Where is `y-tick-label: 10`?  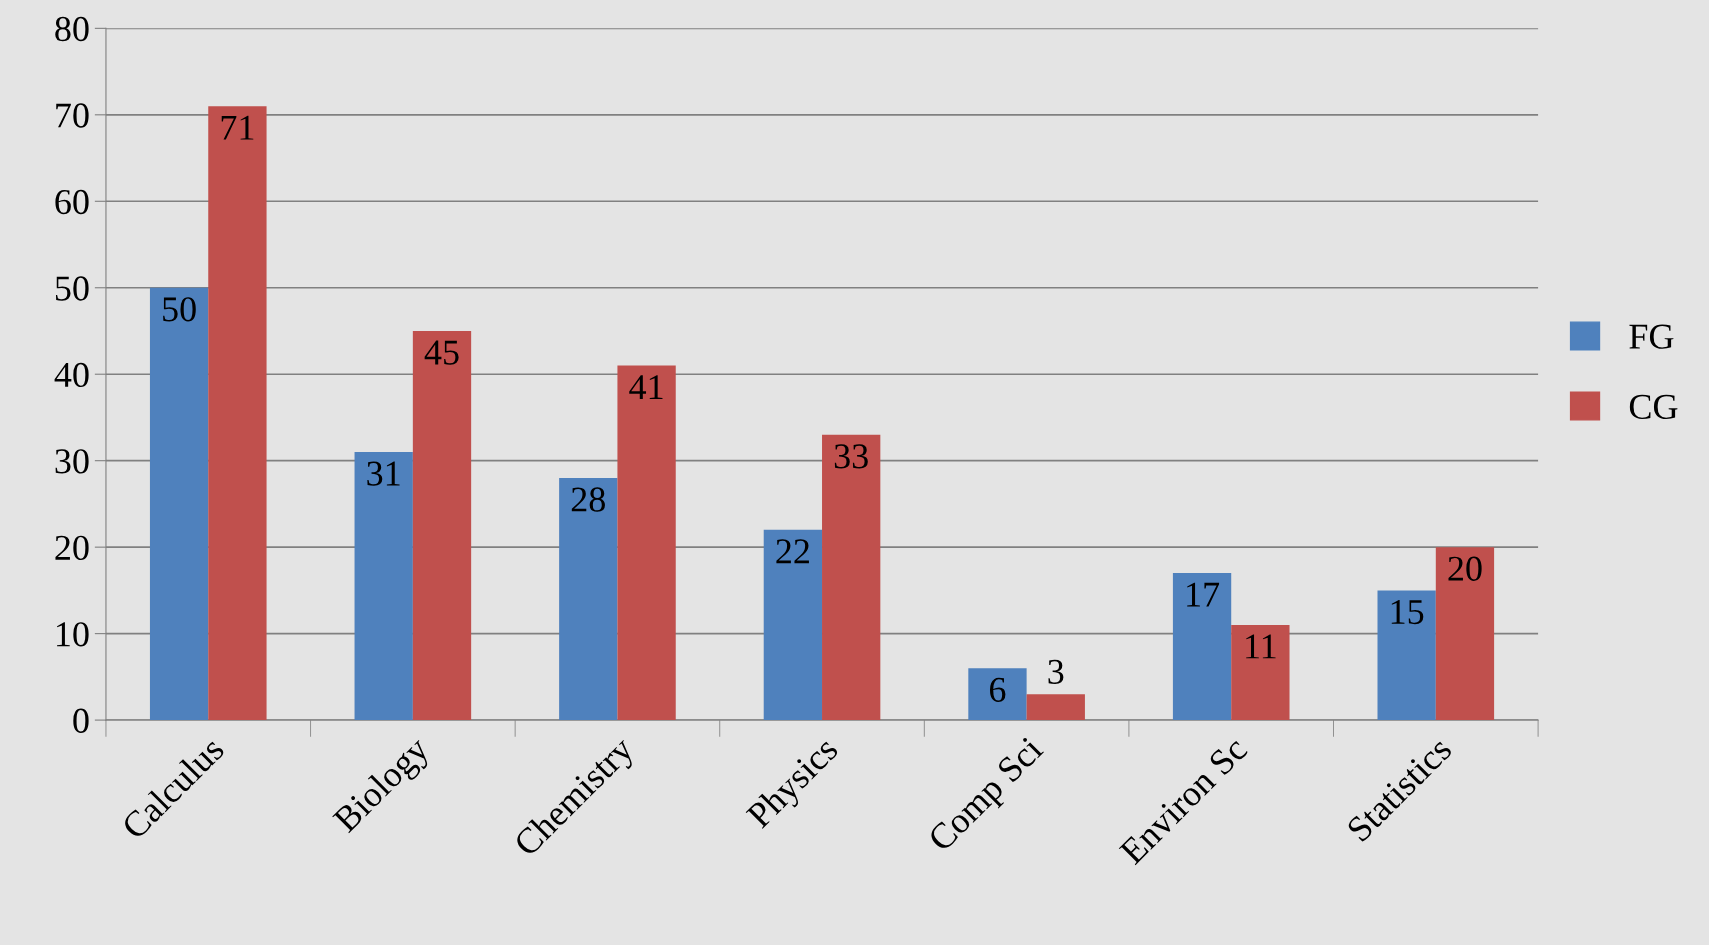
y-tick-label: 10 is located at coordinates (73, 634).